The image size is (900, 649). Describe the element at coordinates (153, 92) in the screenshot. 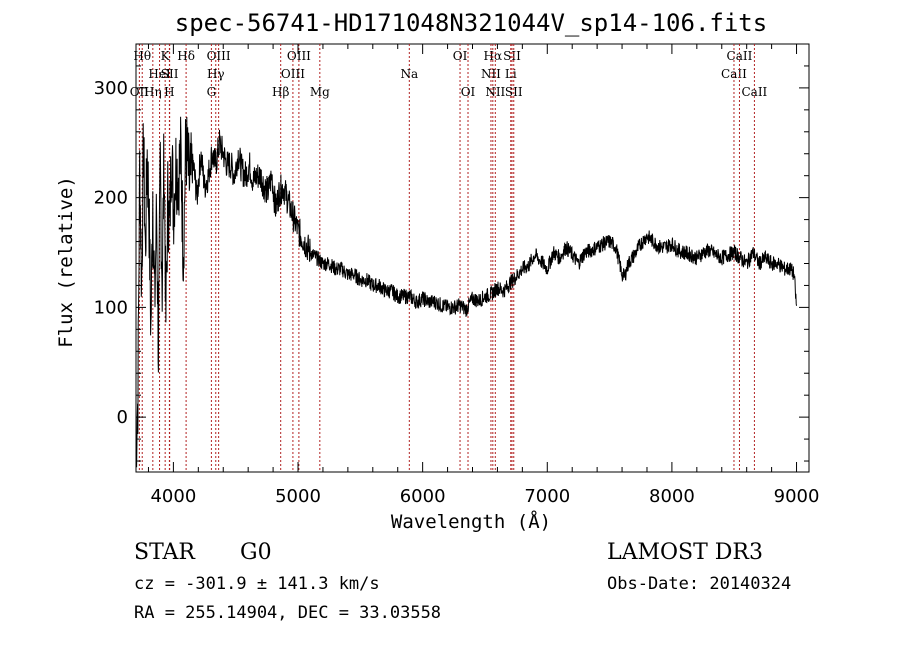

I see `line-label-2: Hη` at that location.